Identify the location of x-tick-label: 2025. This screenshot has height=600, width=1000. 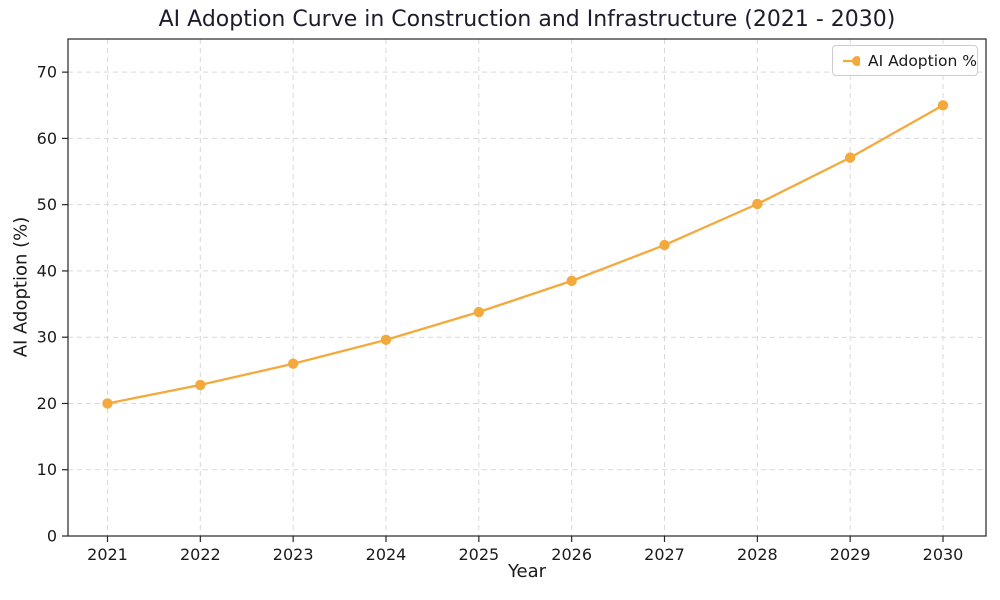
(478, 554).